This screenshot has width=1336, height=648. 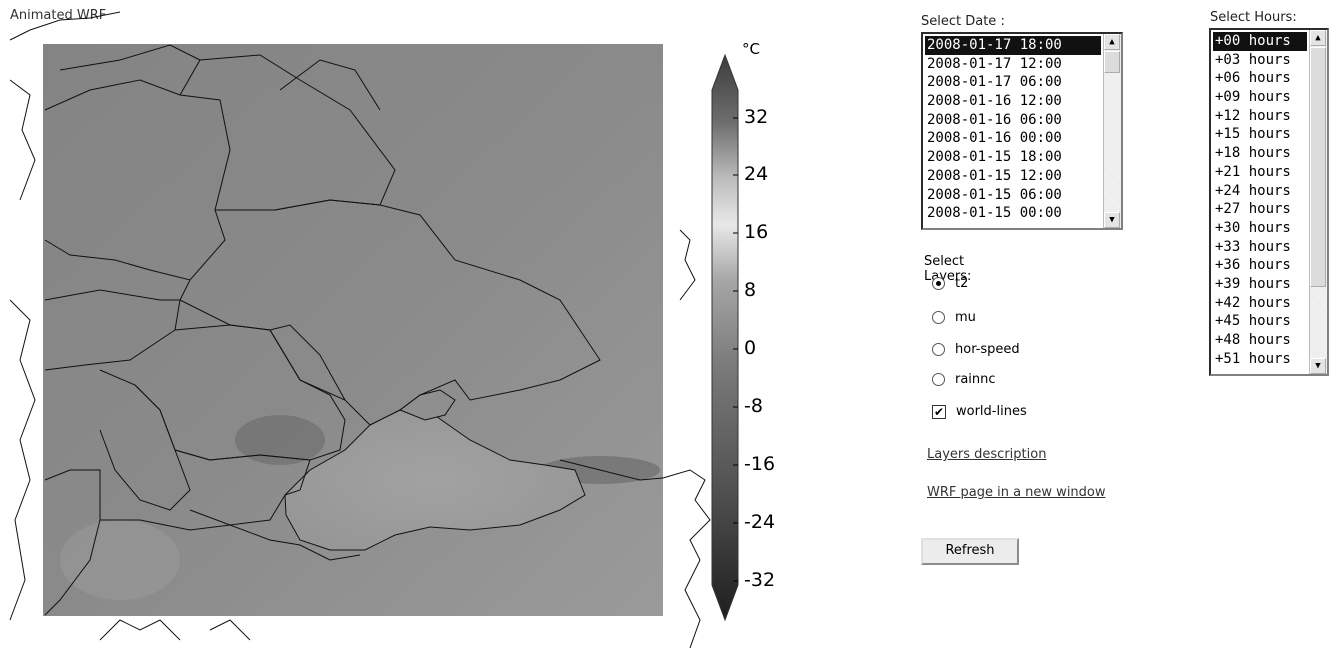 I want to click on colorbar-tick: -24, so click(x=760, y=522).